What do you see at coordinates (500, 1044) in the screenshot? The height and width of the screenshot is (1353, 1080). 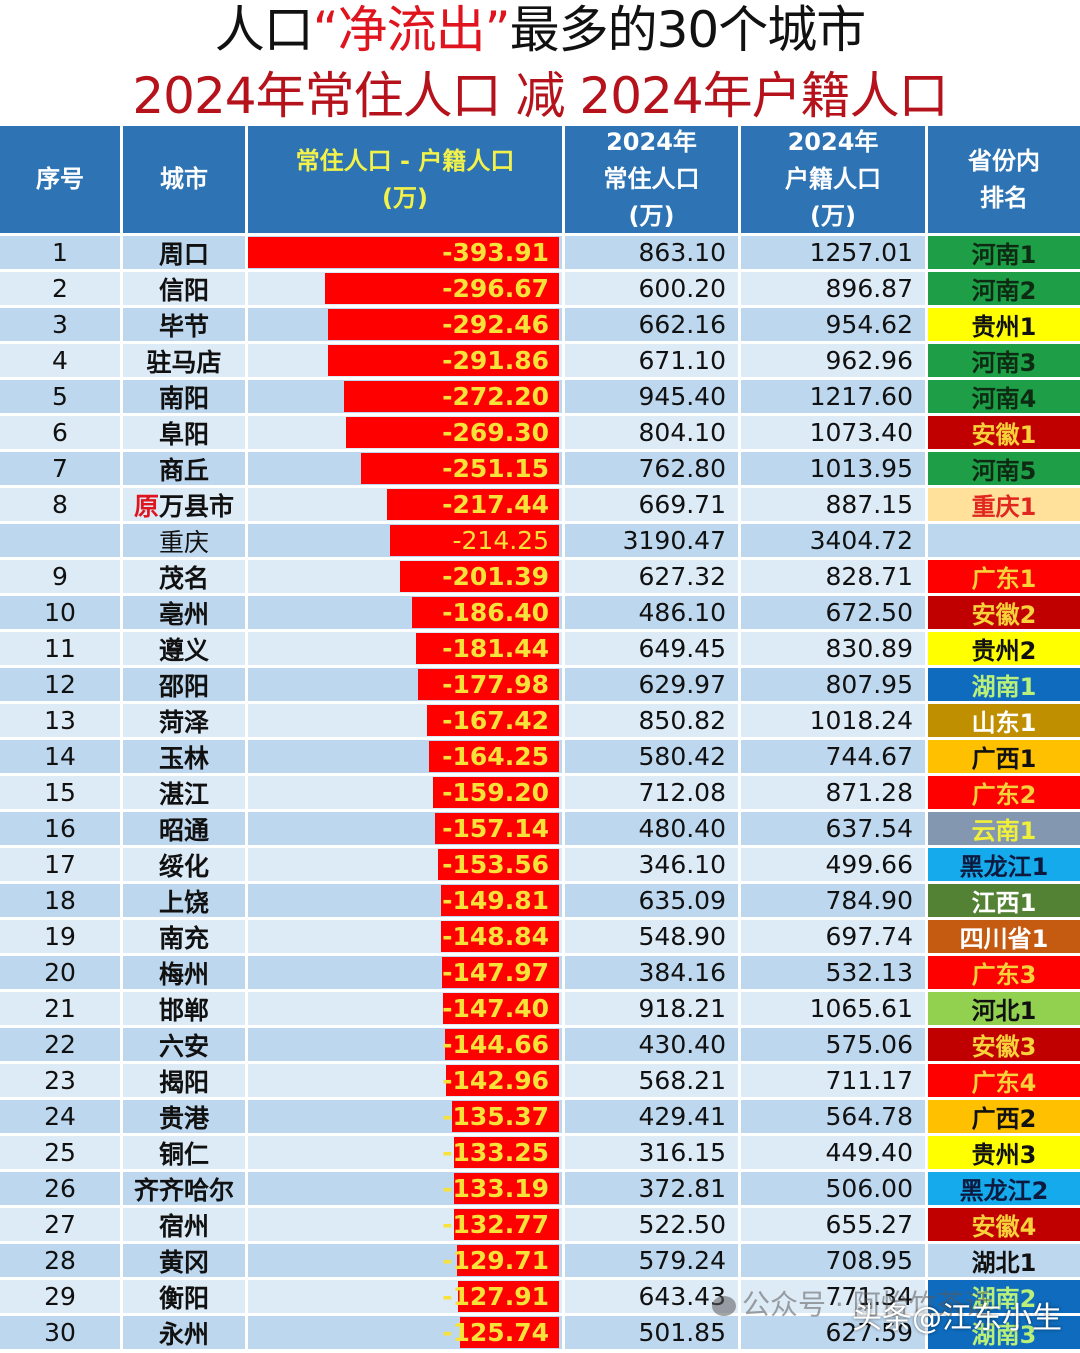 I see `diff-bar: -144.66` at bounding box center [500, 1044].